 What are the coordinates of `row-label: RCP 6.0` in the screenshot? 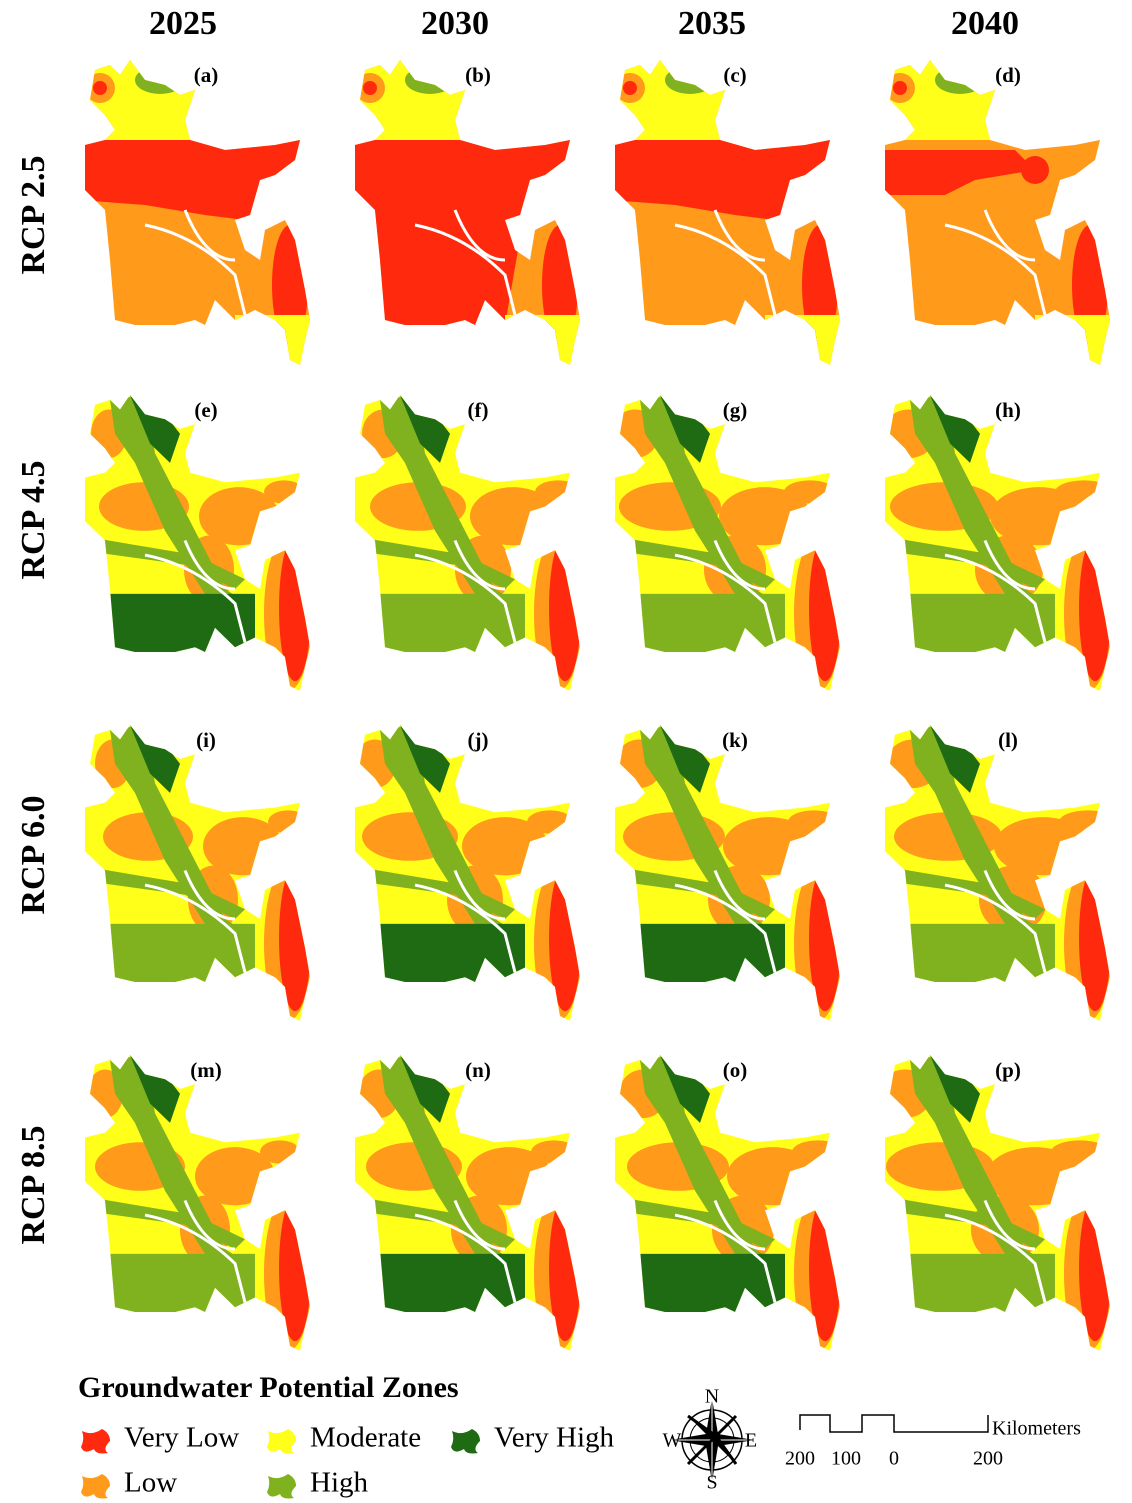 It's located at (33, 855).